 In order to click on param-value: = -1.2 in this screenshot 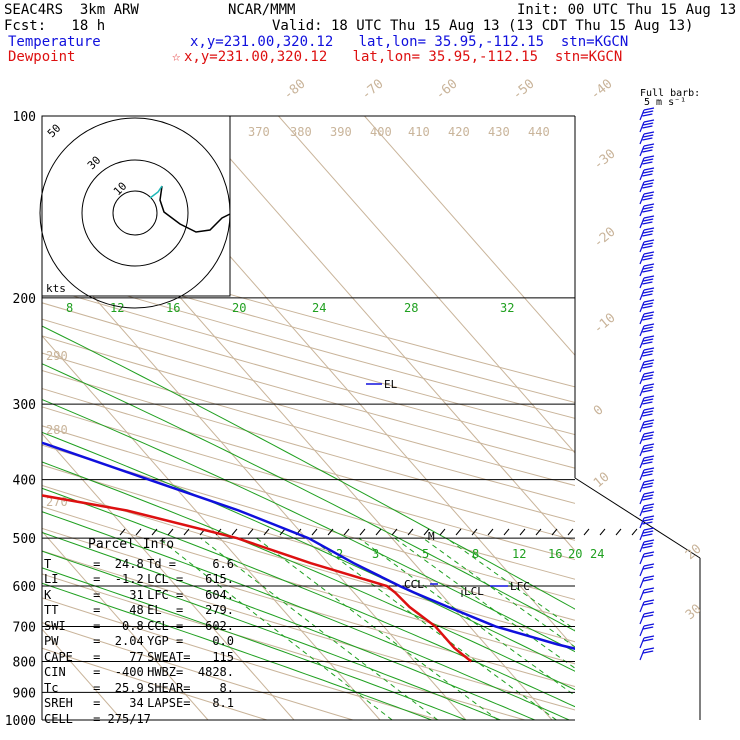, I will do `click(118, 579)`.